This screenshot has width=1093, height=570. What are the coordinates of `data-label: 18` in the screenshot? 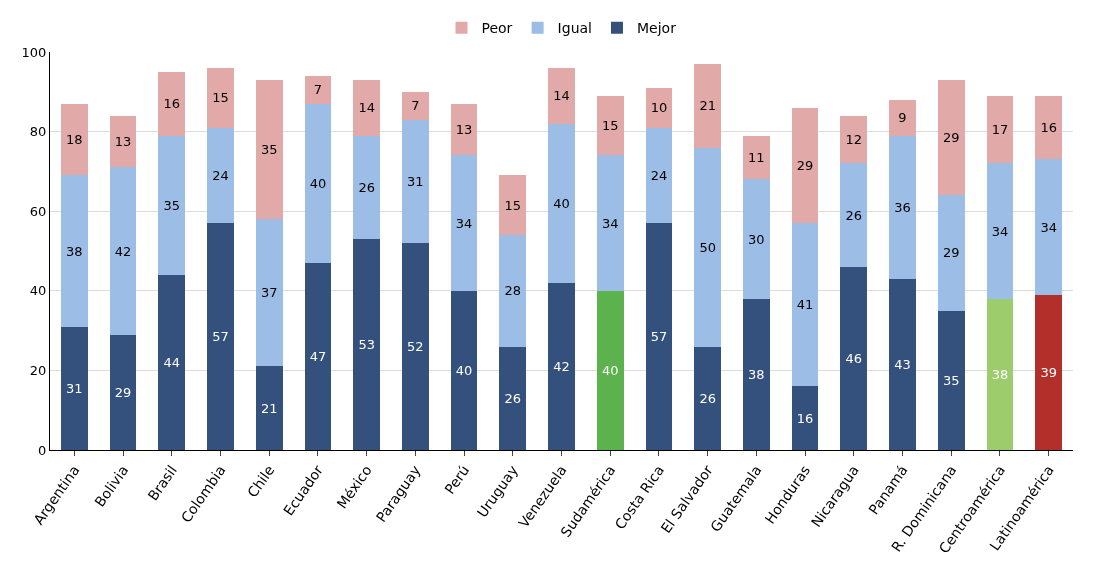 It's located at (74, 140).